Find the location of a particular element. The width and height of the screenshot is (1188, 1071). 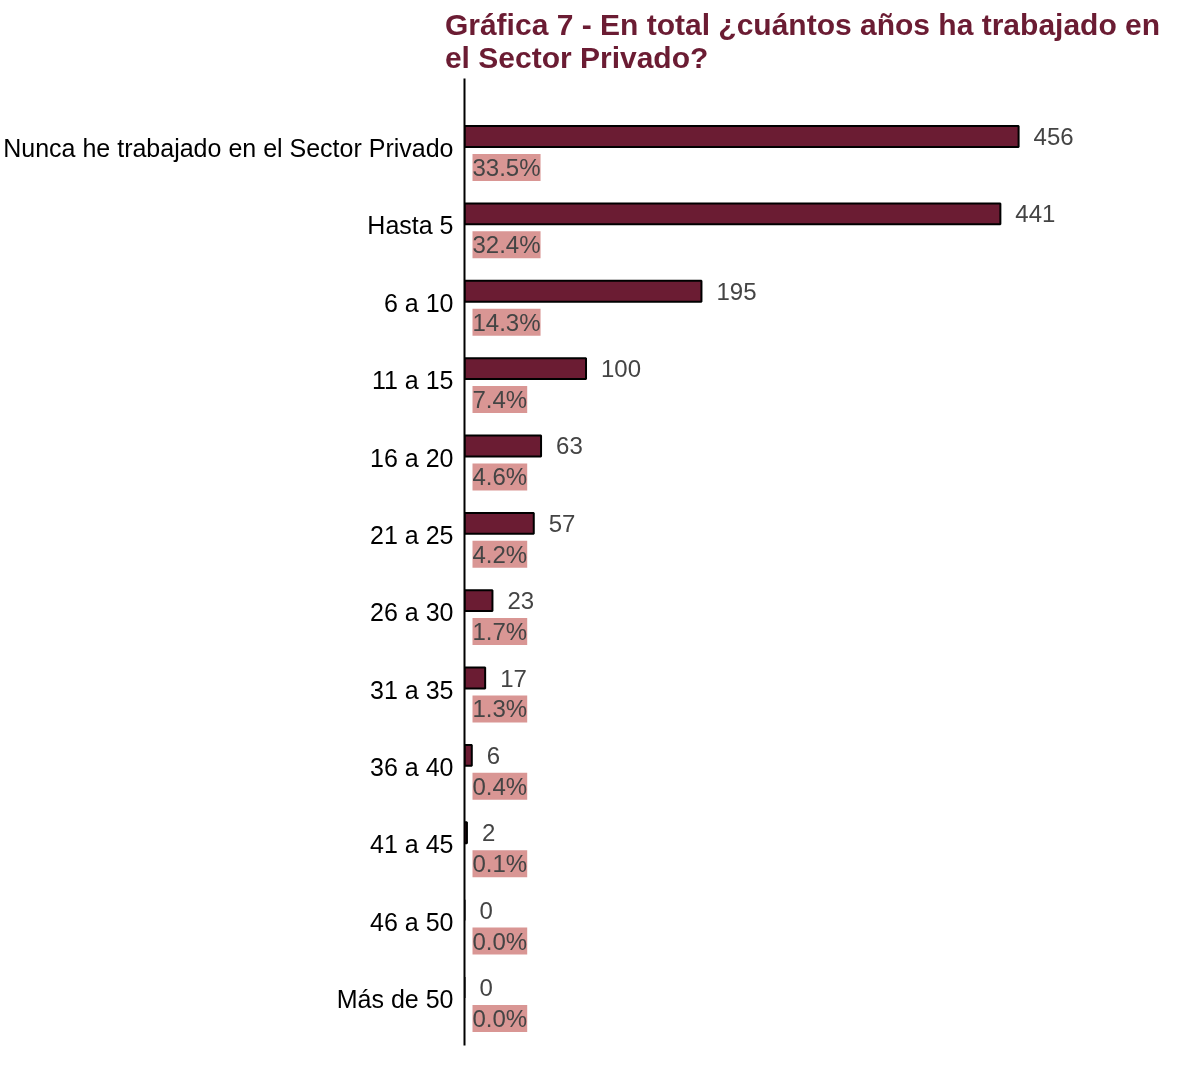

annotation: 4.2% is located at coordinates (500, 554).